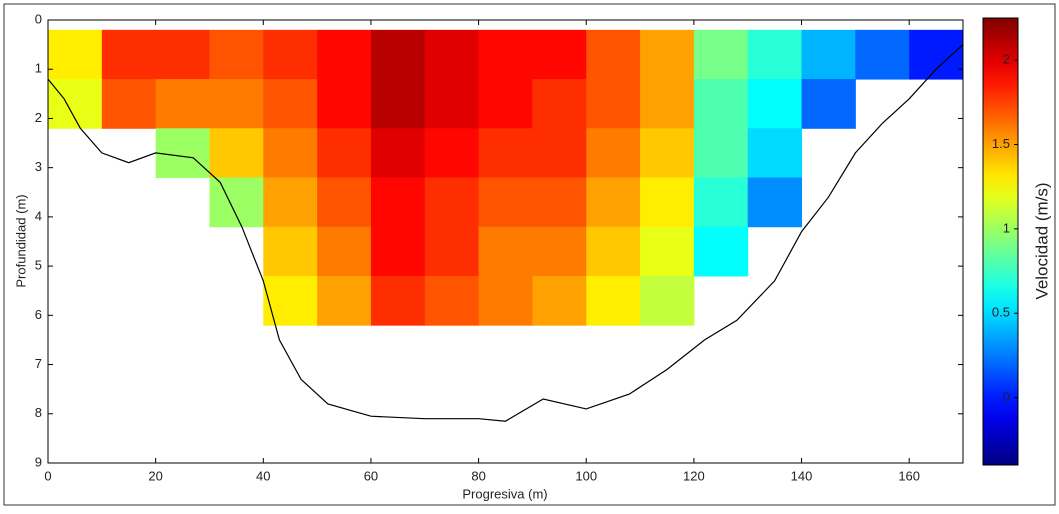  What do you see at coordinates (38, 363) in the screenshot?
I see `y-tick-label: 7` at bounding box center [38, 363].